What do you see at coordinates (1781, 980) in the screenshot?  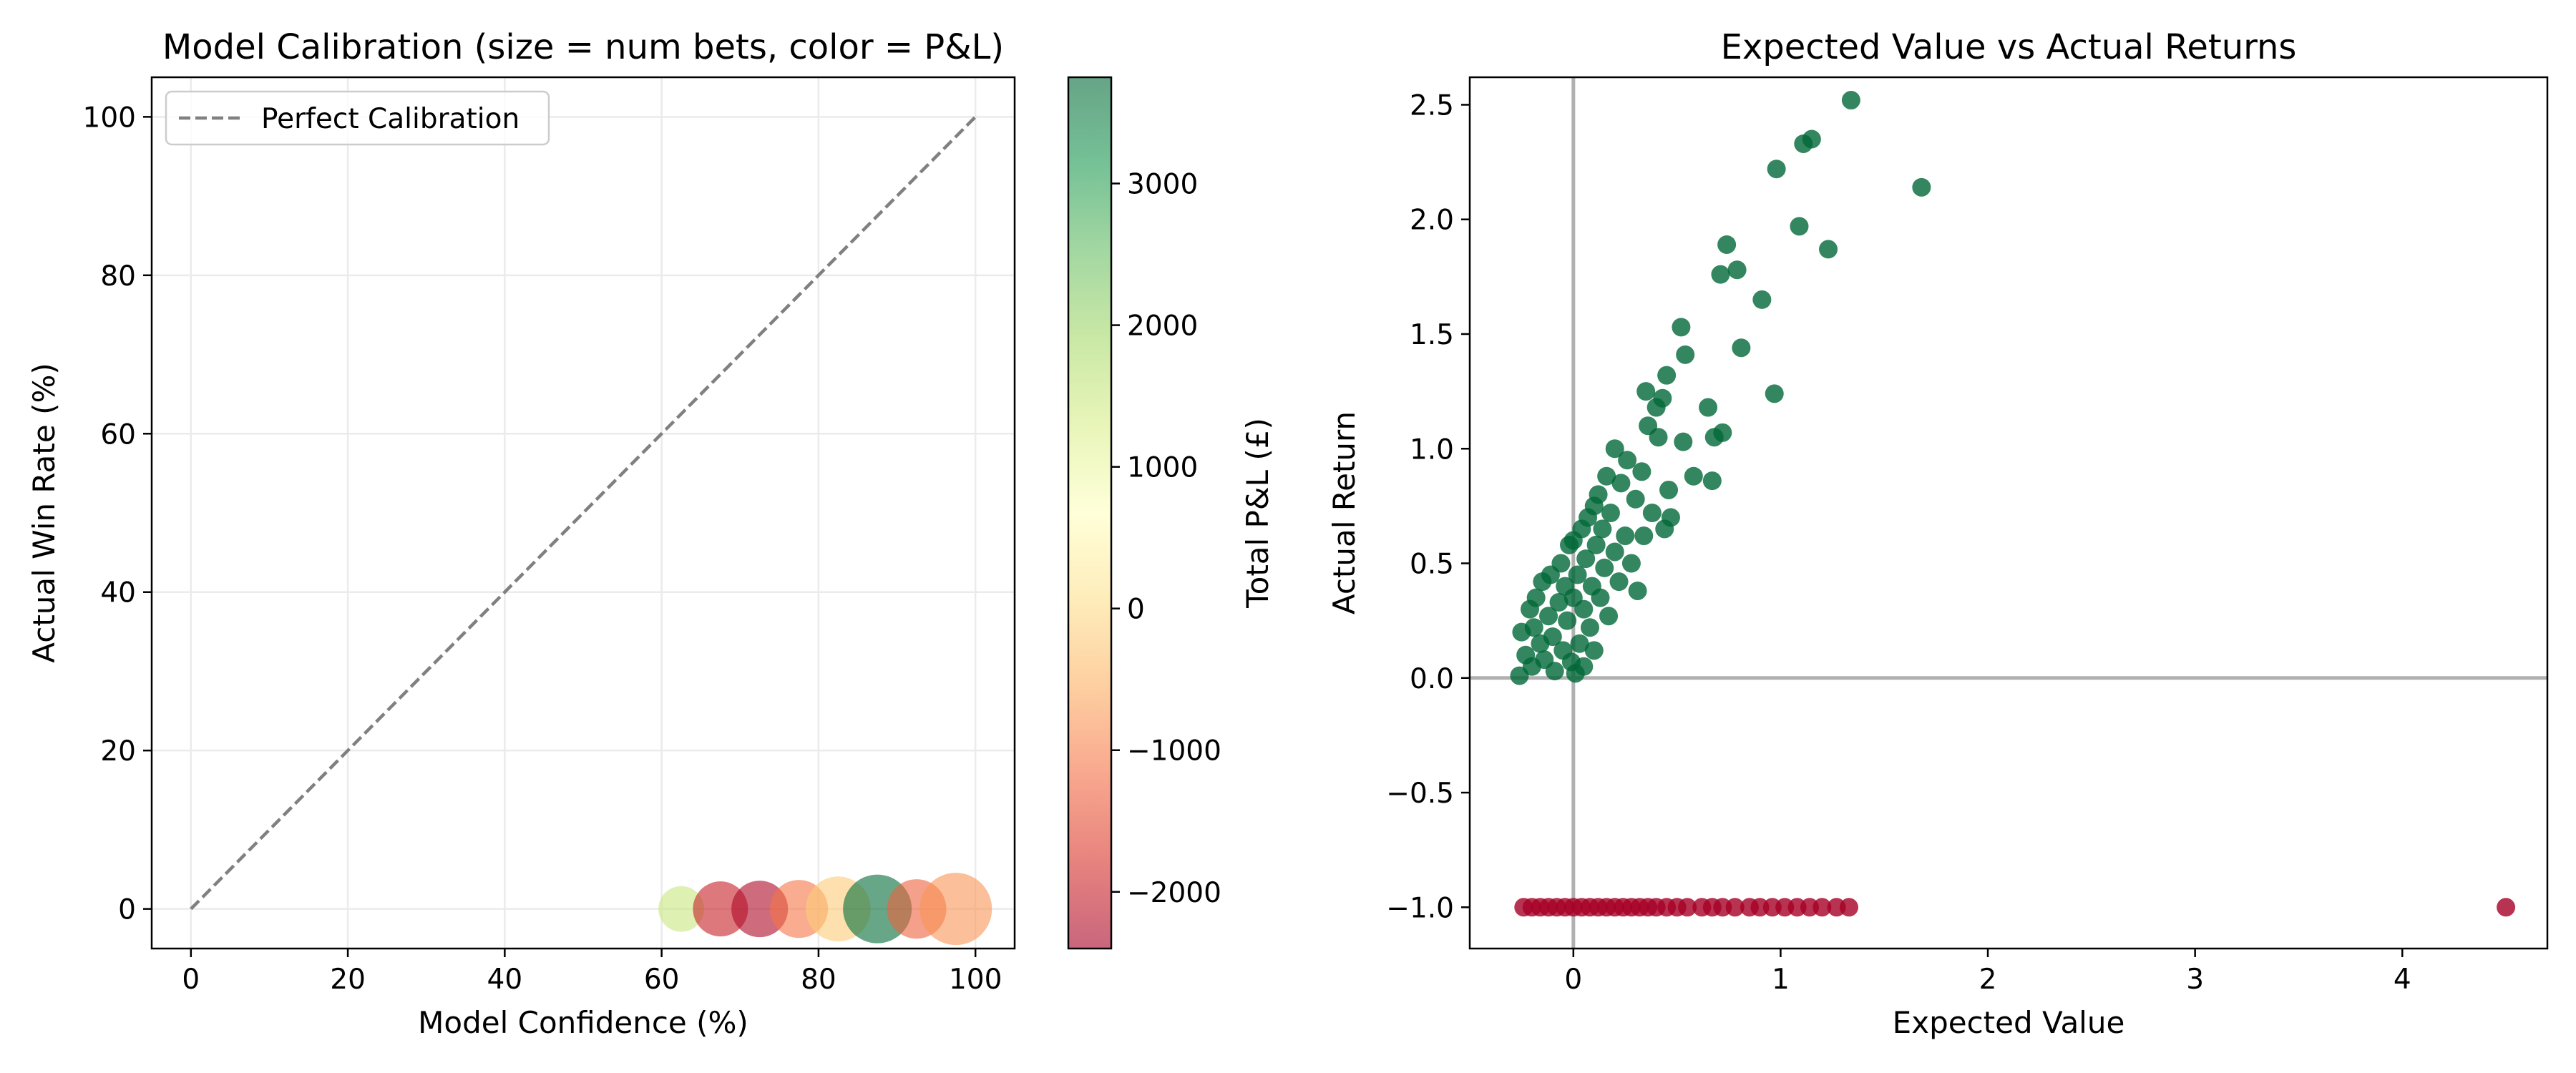 I see `ev-x-tick-label-1: 1` at bounding box center [1781, 980].